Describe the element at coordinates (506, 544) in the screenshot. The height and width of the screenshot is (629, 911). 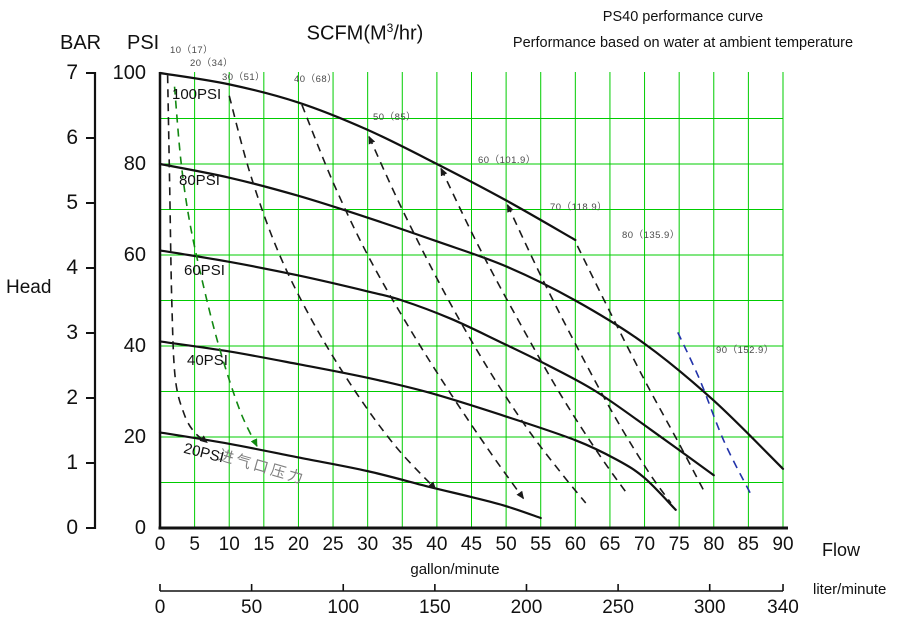
I see `gallon-tick-label: 50` at that location.